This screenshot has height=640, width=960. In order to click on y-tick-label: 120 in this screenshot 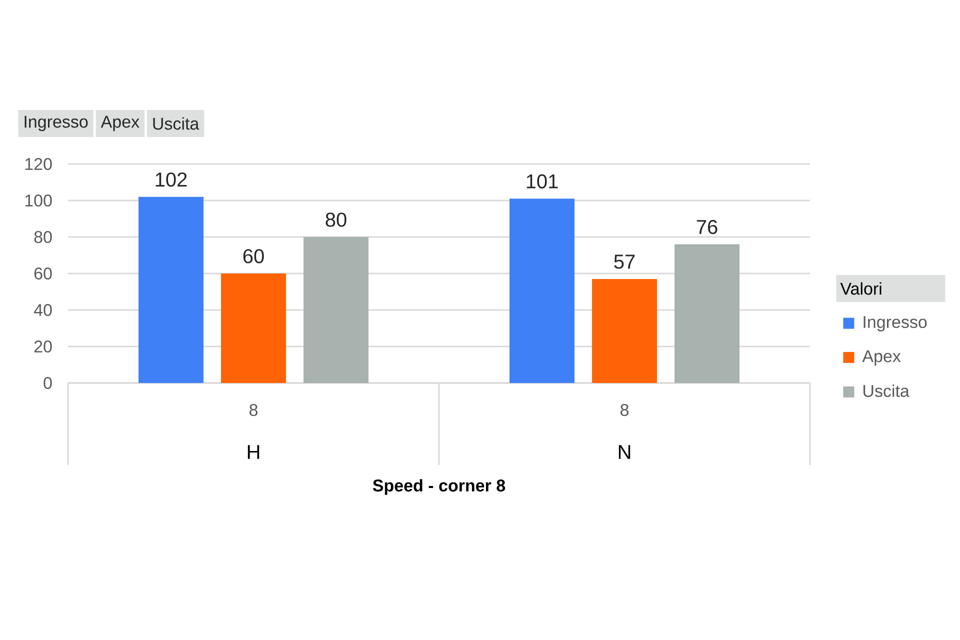, I will do `click(38, 164)`.